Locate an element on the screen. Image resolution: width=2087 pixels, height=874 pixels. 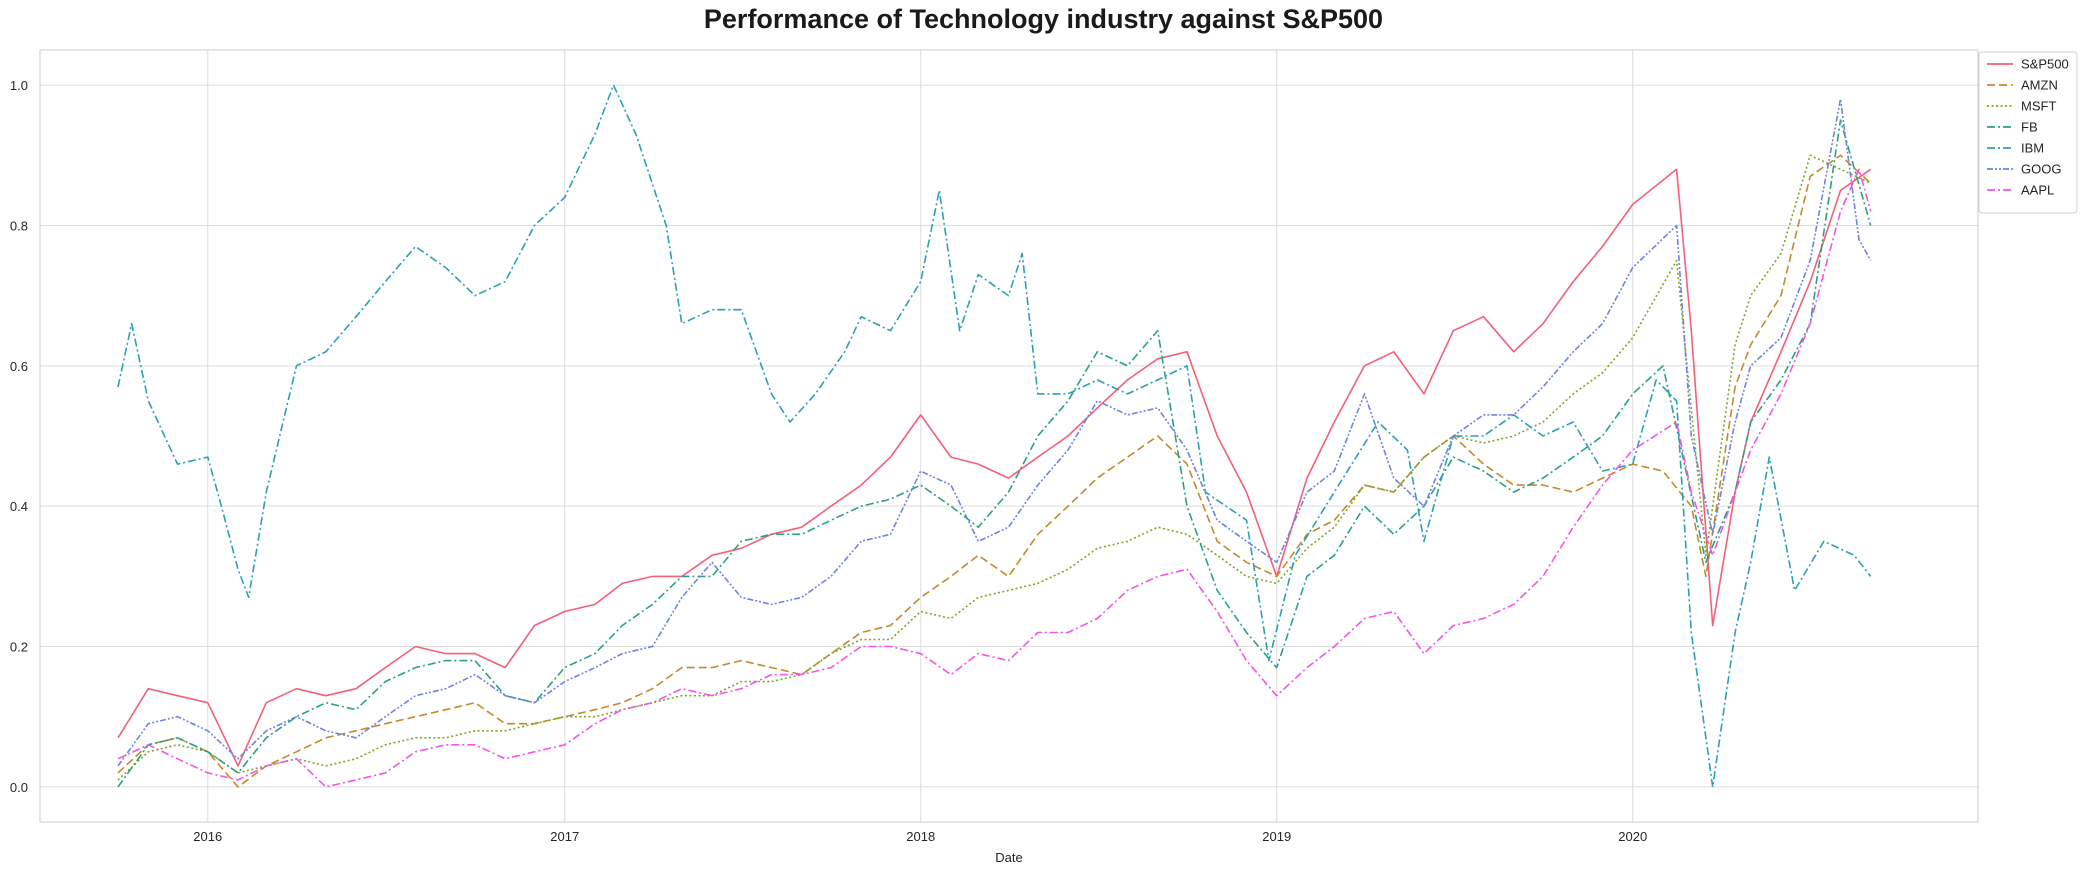
legend-entry-label: GOOG is located at coordinates (2041, 169).